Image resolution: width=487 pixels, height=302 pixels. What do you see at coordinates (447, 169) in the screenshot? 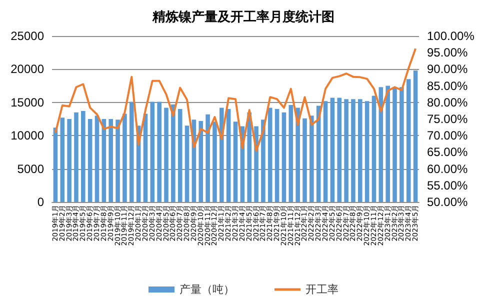
I see `y2-tick-label: 60.00%` at bounding box center [447, 169].